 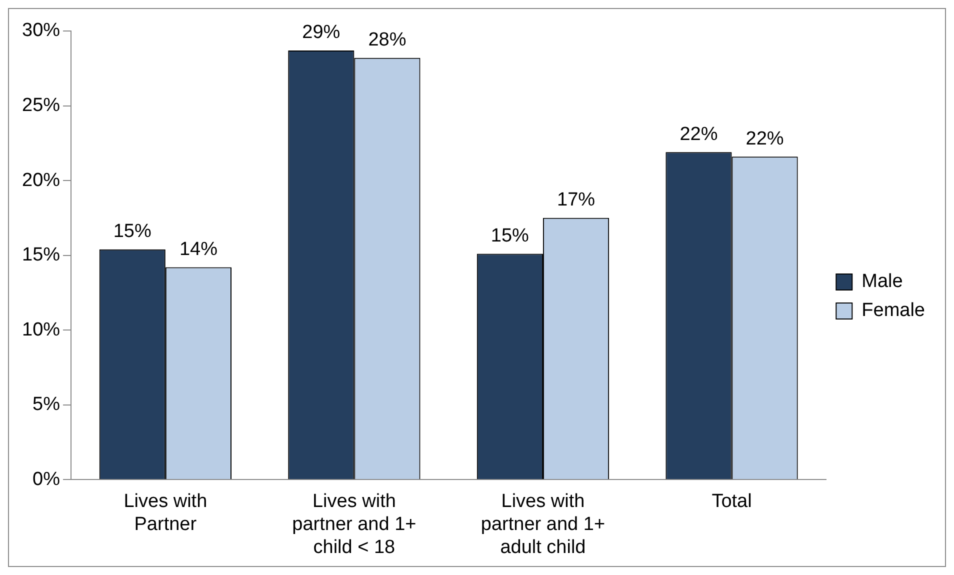 I want to click on x-tick-label: Lives with partner and 1+ adult child, so click(x=543, y=524).